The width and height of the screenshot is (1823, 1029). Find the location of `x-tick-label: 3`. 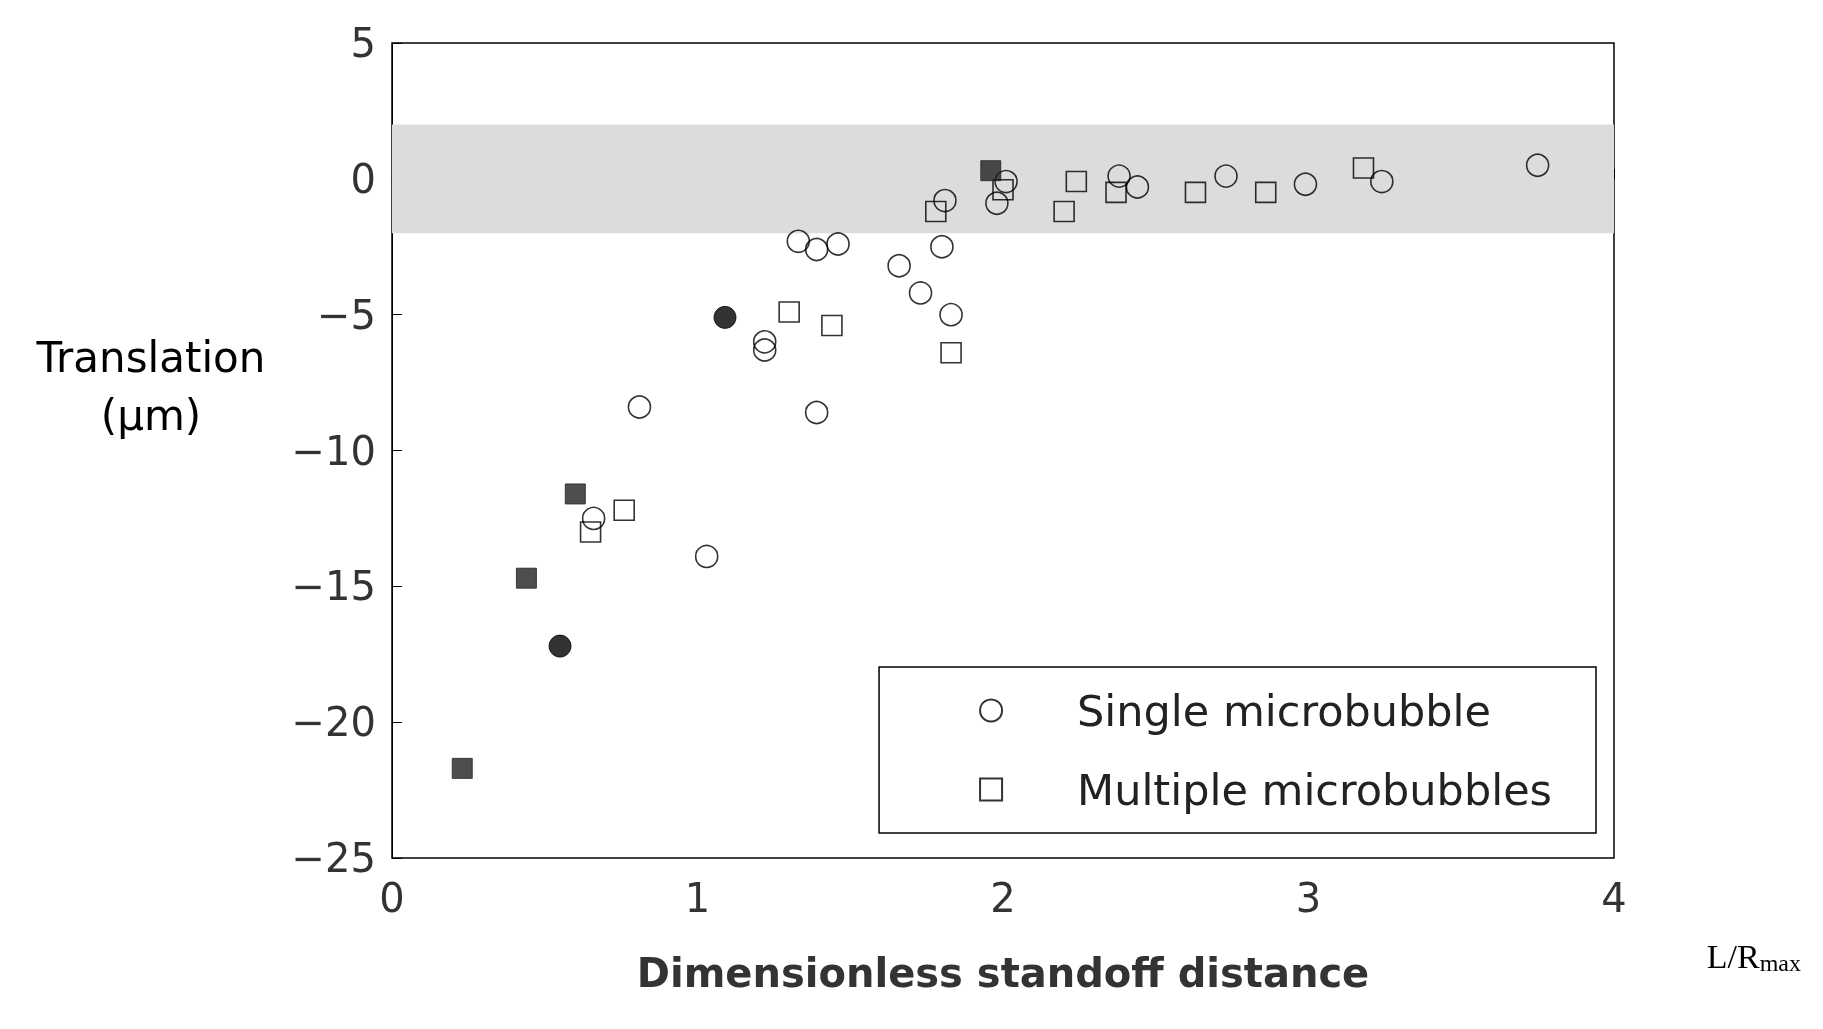

x-tick-label: 3 is located at coordinates (1308, 898).